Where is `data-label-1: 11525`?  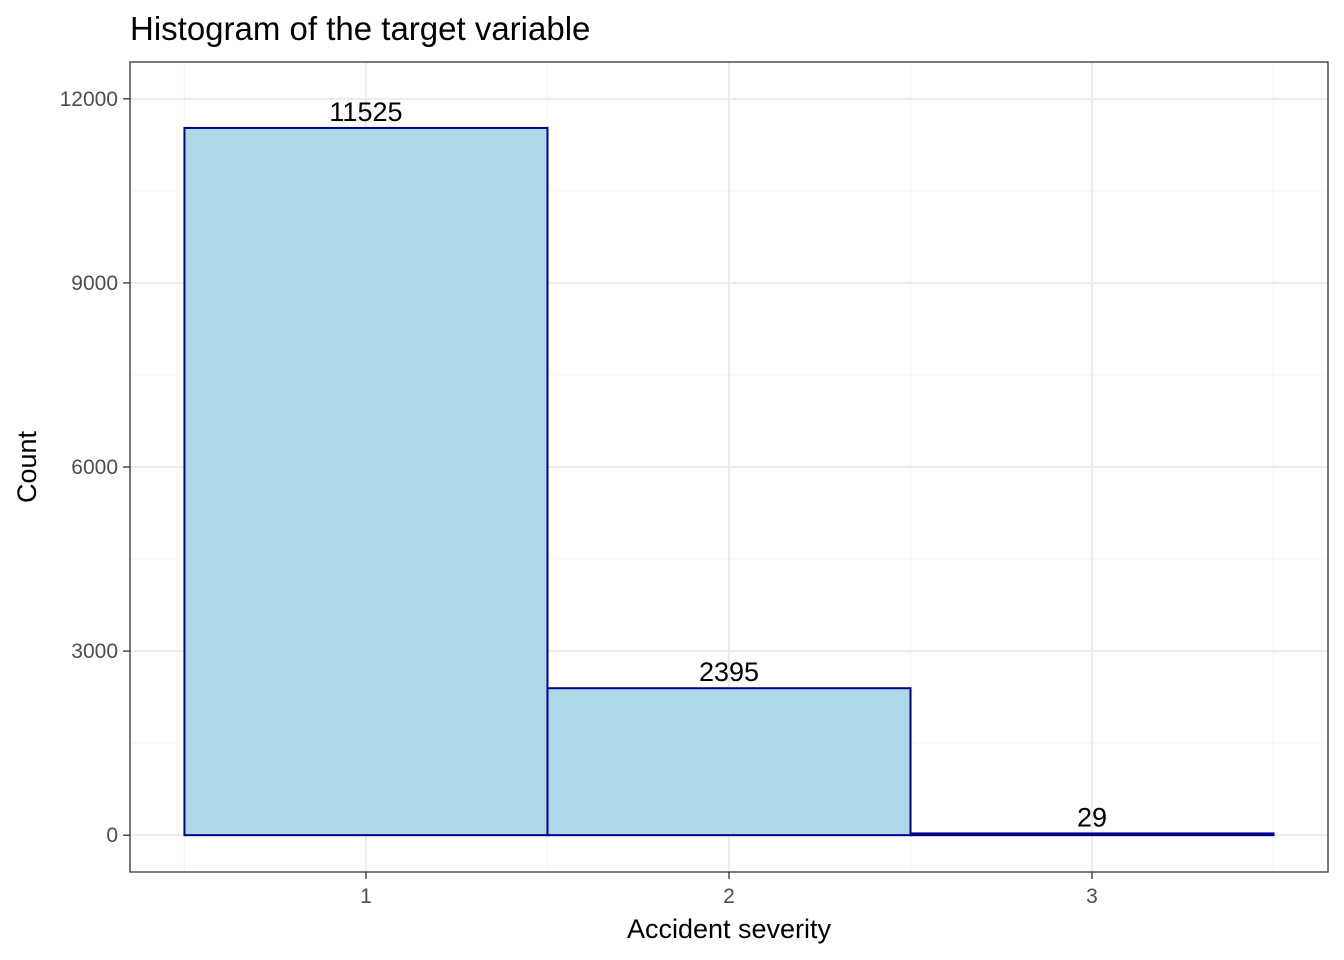
data-label-1: 11525 is located at coordinates (365, 112).